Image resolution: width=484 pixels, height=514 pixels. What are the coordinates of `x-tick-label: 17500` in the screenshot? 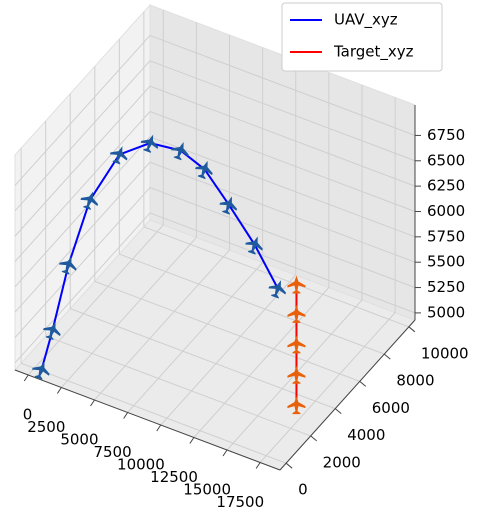 It's located at (240, 502).